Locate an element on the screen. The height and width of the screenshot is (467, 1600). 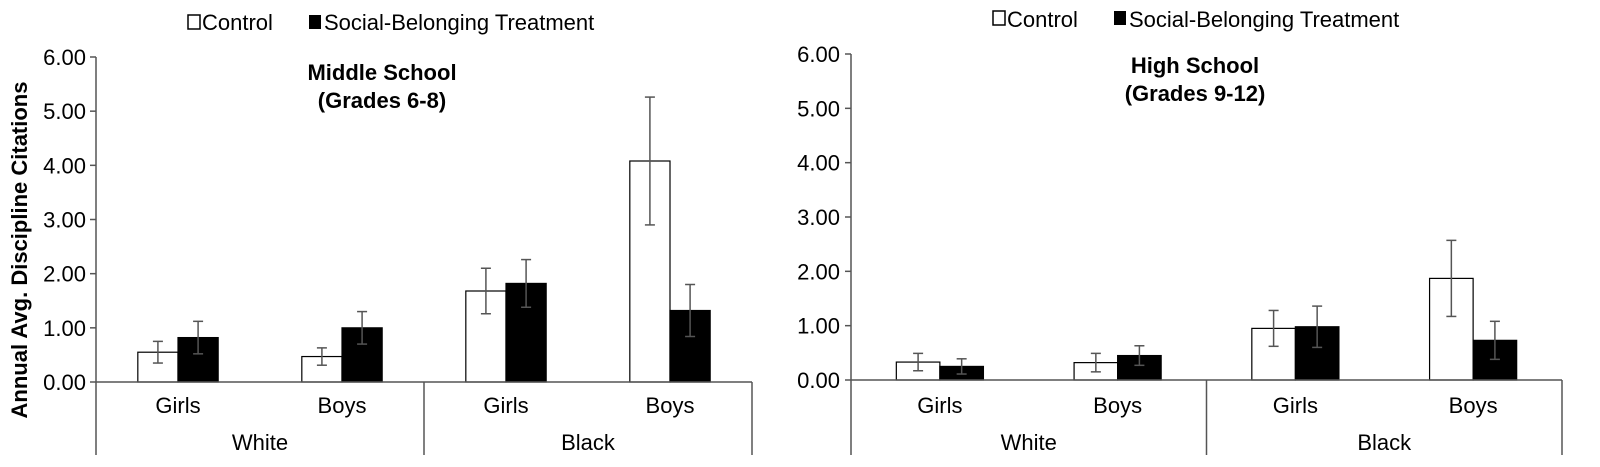
chart-title-line1: High School is located at coordinates (1195, 65).